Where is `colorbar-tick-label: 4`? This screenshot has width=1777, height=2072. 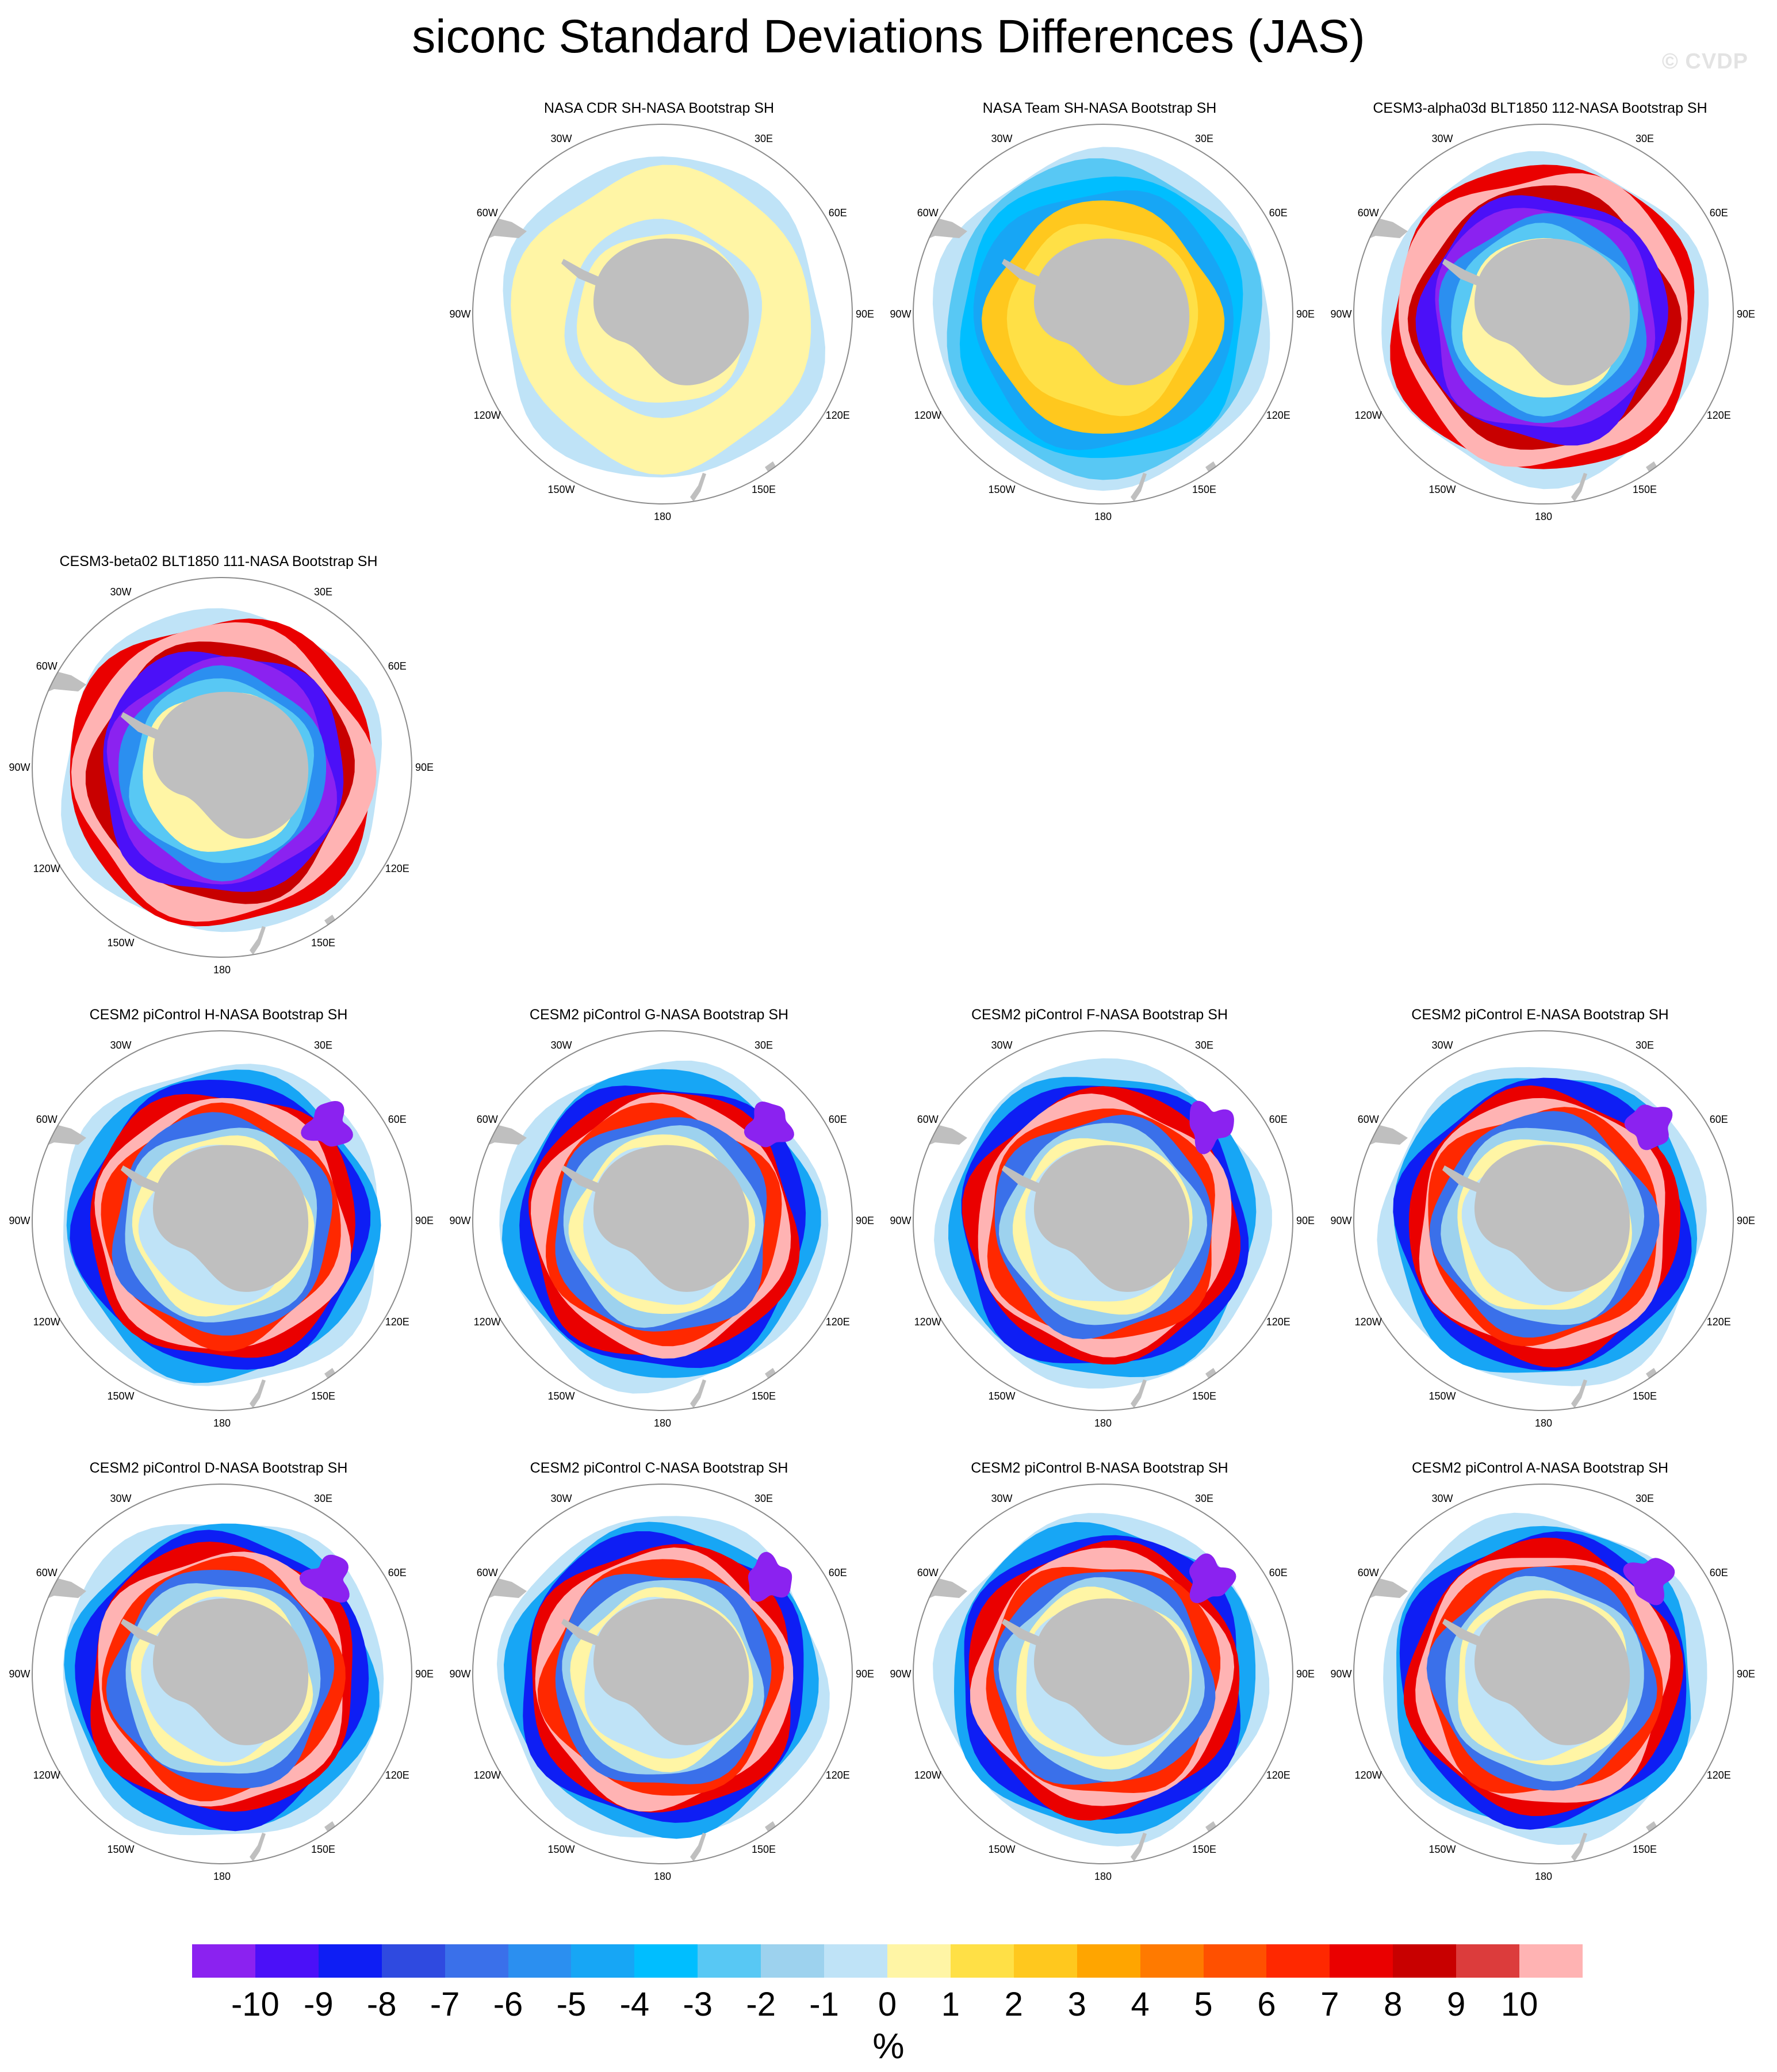
colorbar-tick-label: 4 is located at coordinates (1140, 2005).